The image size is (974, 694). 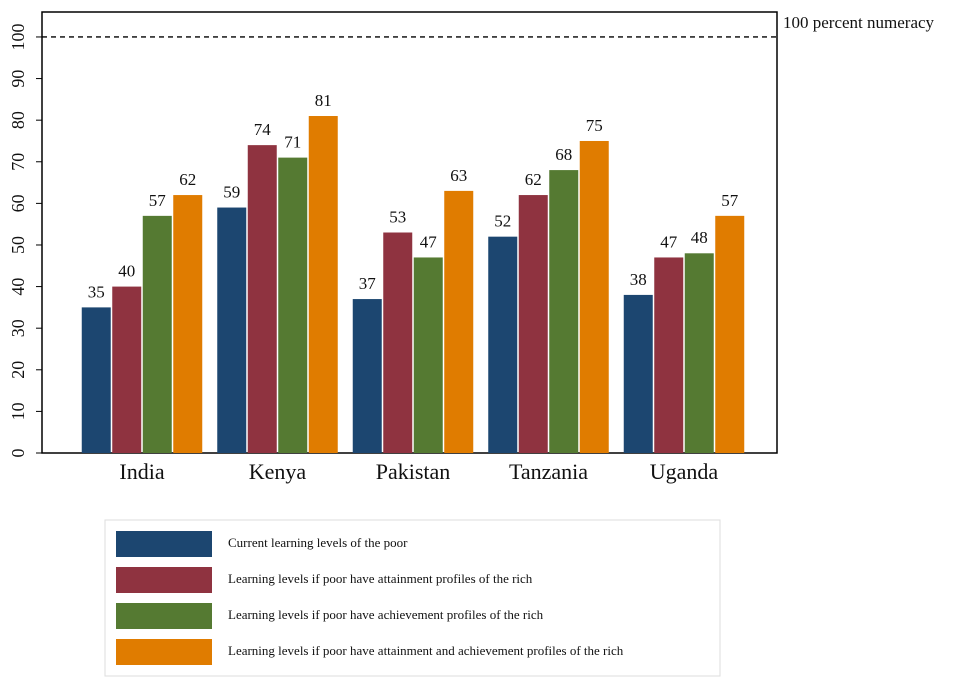 I want to click on y-tick-label: 70, so click(x=18, y=162).